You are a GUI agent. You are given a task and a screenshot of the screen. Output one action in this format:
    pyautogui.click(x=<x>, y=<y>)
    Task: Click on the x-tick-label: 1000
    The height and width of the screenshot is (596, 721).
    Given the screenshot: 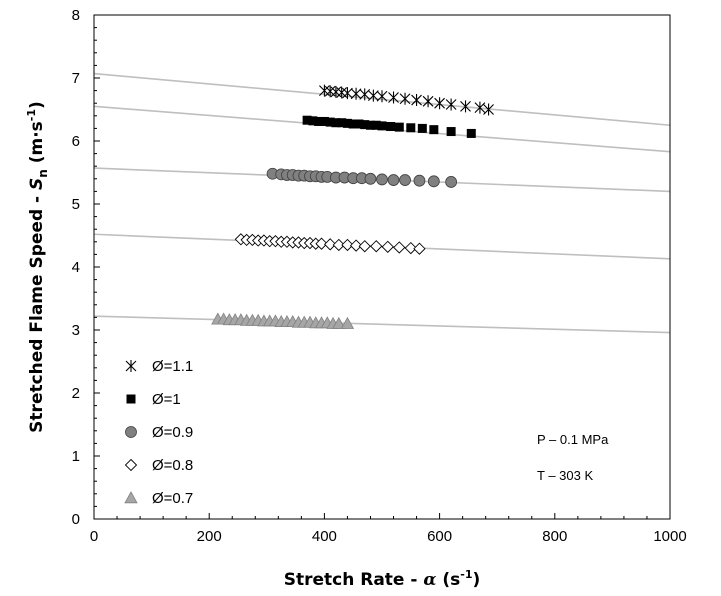 What is the action you would take?
    pyautogui.click(x=669, y=536)
    